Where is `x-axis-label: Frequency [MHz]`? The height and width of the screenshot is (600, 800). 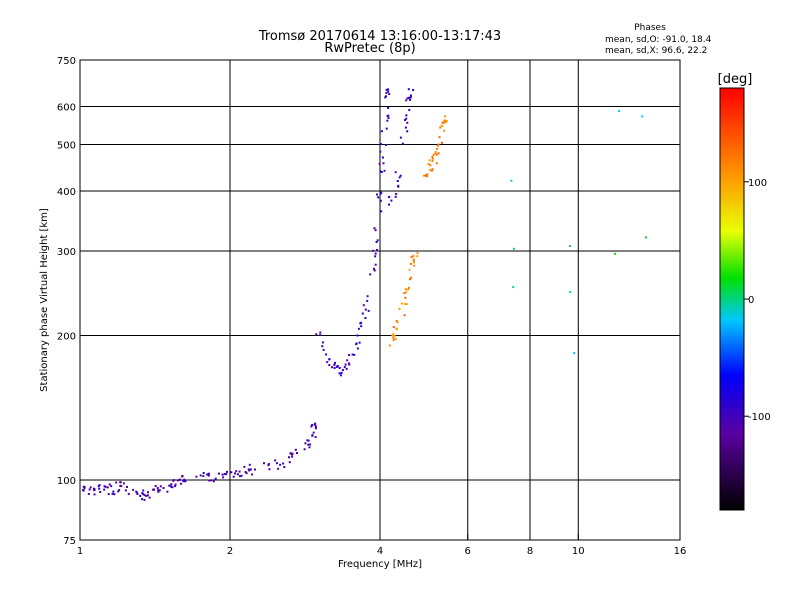
x-axis-label: Frequency [MHz] is located at coordinates (380, 564).